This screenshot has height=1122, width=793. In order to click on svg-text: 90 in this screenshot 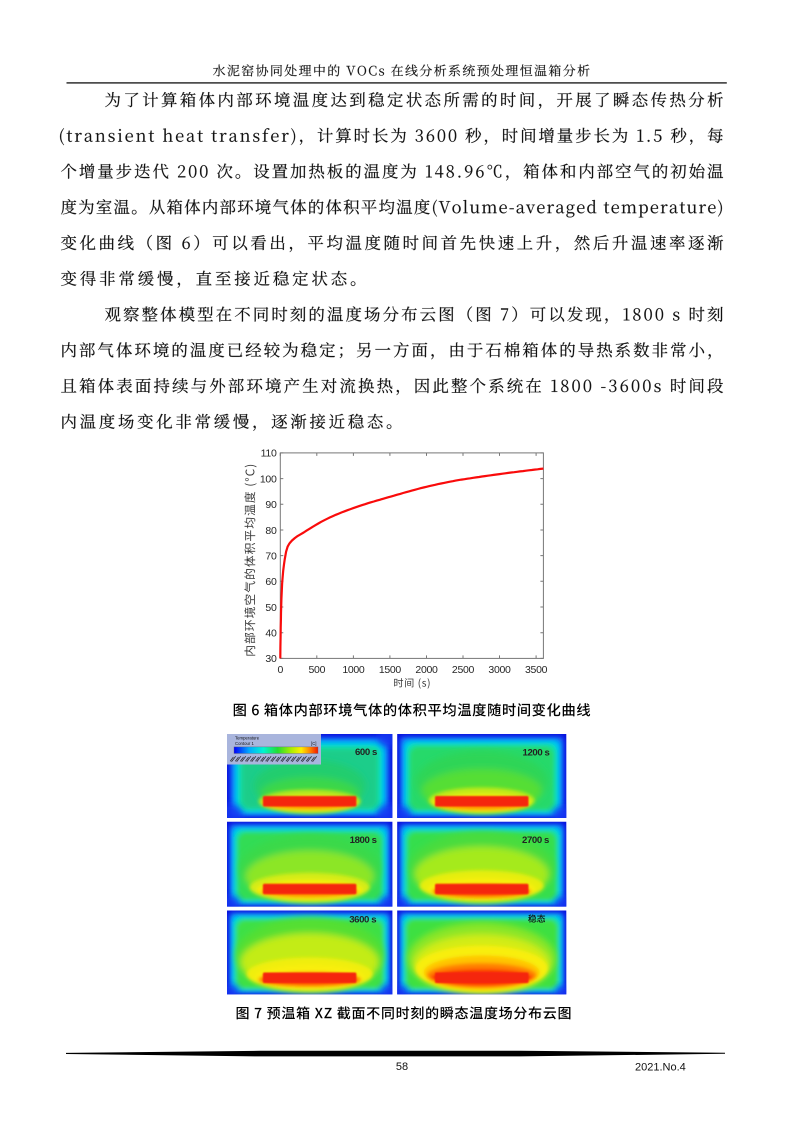, I will do `click(271, 505)`.